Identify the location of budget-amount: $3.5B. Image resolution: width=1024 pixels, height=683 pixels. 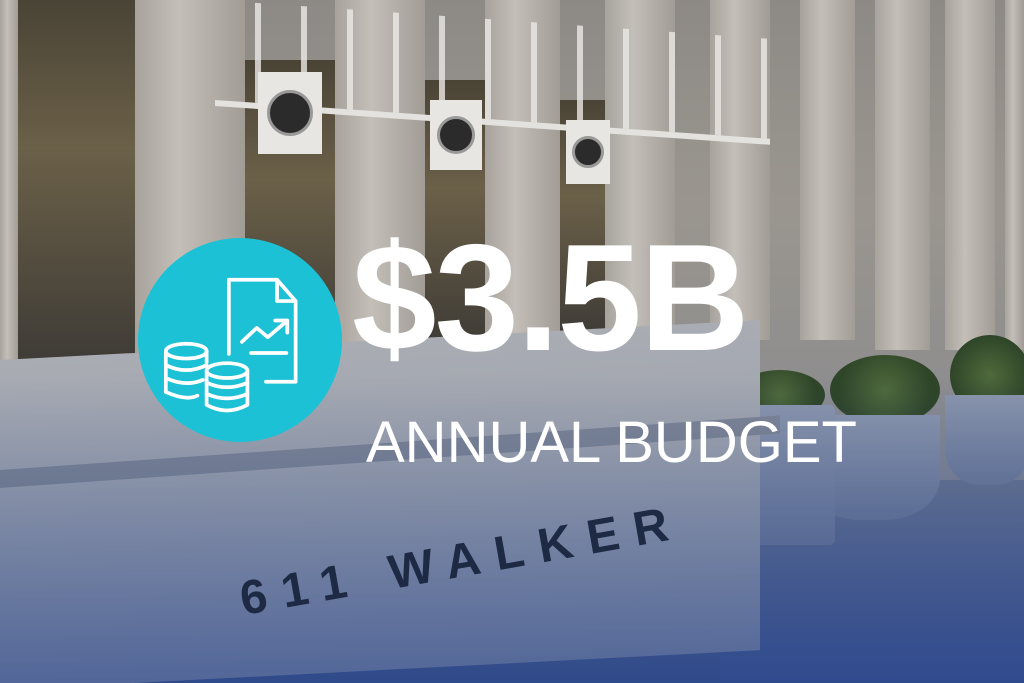
(551, 298).